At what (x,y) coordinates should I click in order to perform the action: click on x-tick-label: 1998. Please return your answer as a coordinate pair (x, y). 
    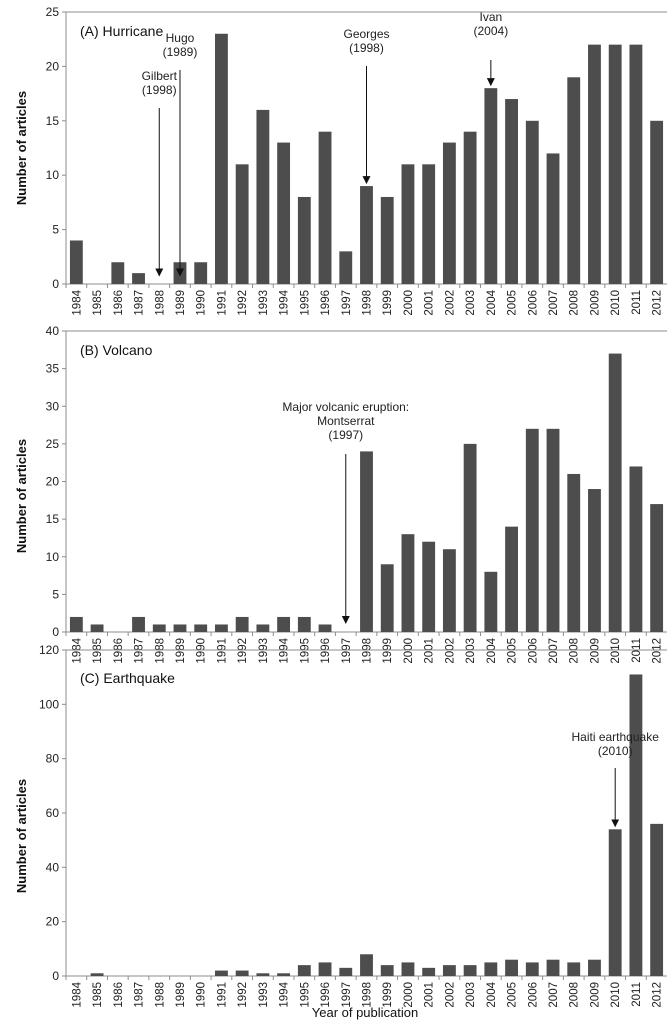
    Looking at the image, I should click on (368, 651).